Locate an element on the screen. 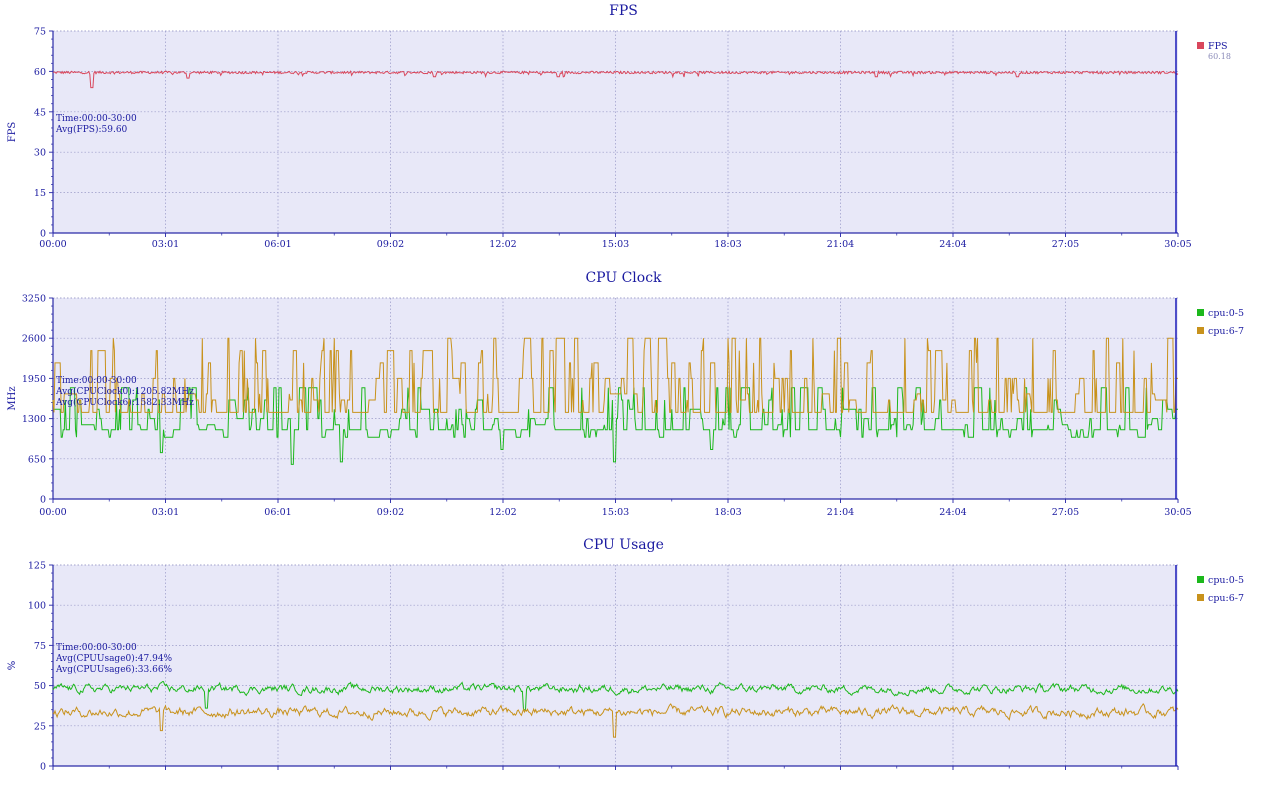  y-tick-label: 60 is located at coordinates (40, 72).